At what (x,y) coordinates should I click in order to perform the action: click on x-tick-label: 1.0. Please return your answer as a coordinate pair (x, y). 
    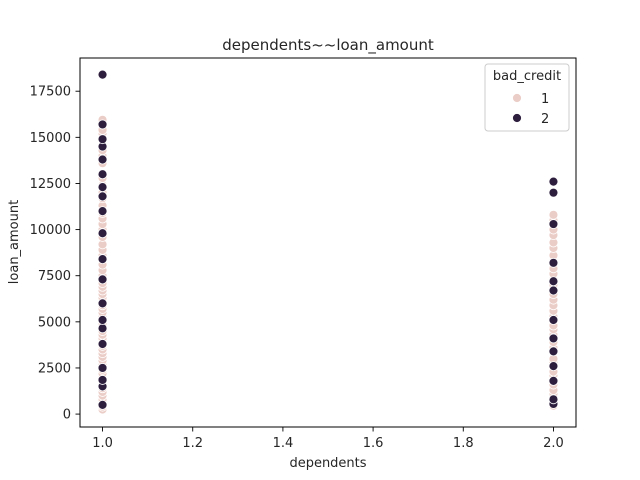
    Looking at the image, I should click on (102, 443).